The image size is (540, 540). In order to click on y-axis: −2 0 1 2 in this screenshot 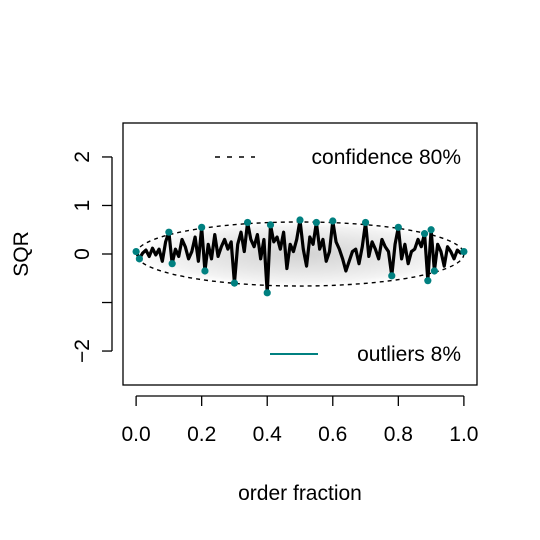, I will do `click(92, 257)`.